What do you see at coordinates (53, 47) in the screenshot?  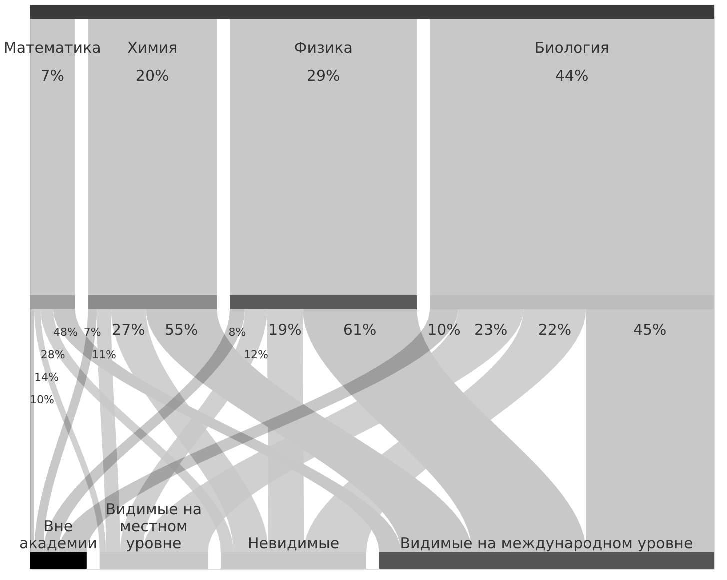 I see `category-label: Математика` at bounding box center [53, 47].